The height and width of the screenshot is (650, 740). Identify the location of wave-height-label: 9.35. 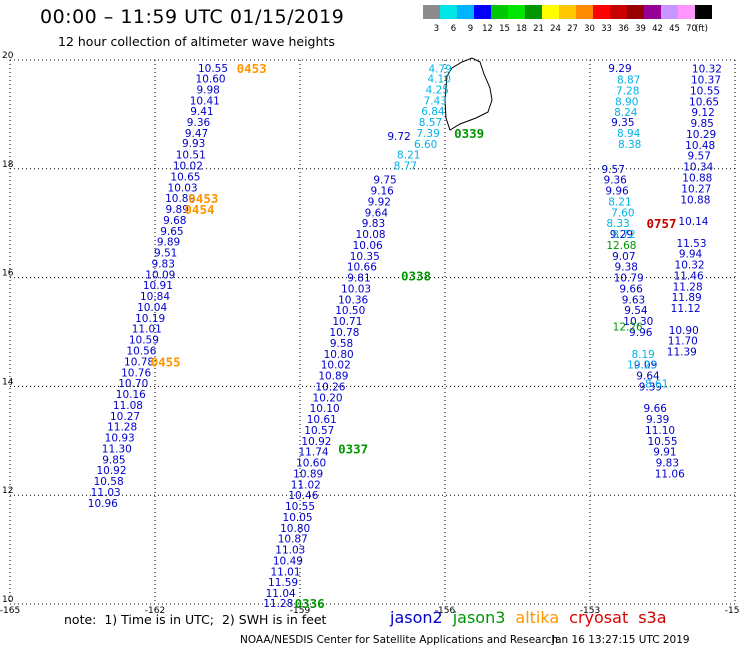
(622, 123).